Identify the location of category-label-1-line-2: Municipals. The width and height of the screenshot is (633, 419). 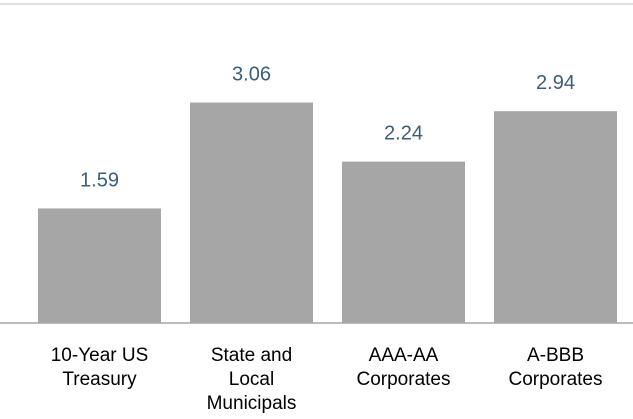
(252, 403).